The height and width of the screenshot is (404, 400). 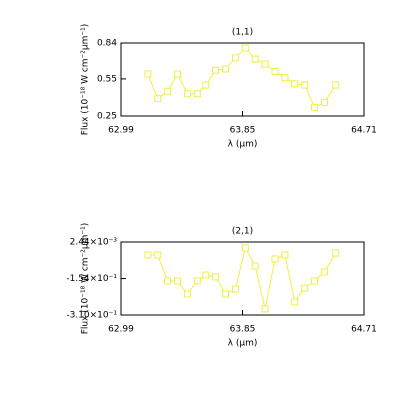 What do you see at coordinates (107, 44) in the screenshot?
I see `y-tick-label: 0.84` at bounding box center [107, 44].